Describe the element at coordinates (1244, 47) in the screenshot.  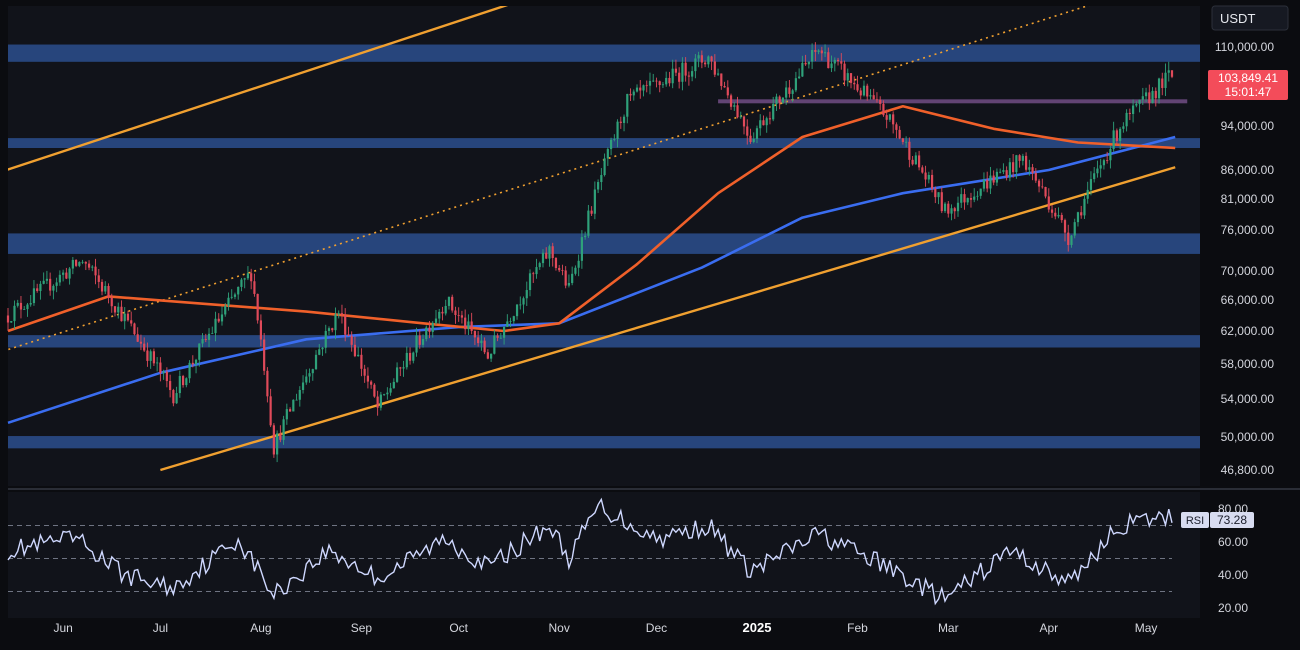
I see `price-tick-label: 110,000.00` at that location.